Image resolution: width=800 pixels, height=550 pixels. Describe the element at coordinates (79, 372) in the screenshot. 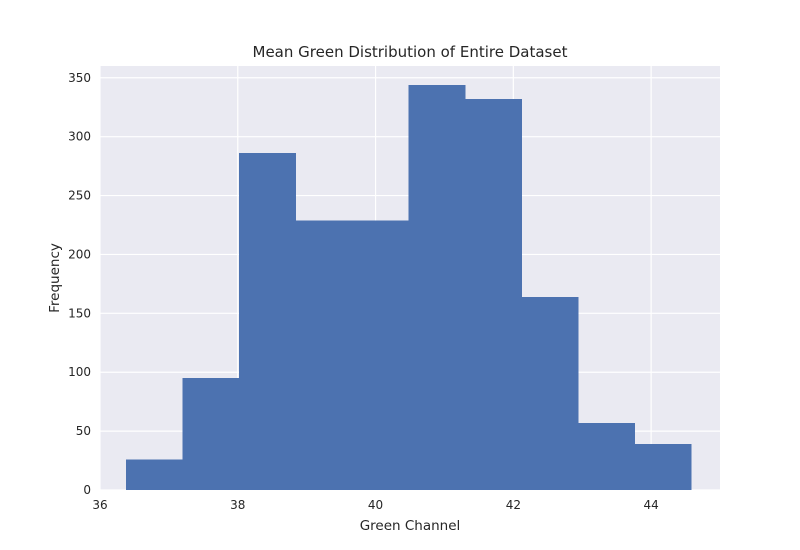

I see `y-tick-label: 100` at that location.